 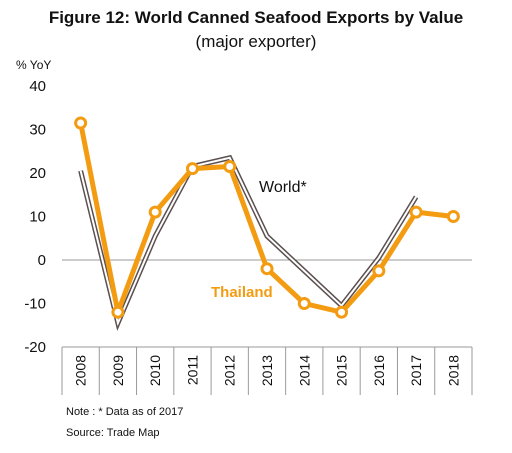 What do you see at coordinates (242, 292) in the screenshot?
I see `series-label-thailand: Thailand` at bounding box center [242, 292].